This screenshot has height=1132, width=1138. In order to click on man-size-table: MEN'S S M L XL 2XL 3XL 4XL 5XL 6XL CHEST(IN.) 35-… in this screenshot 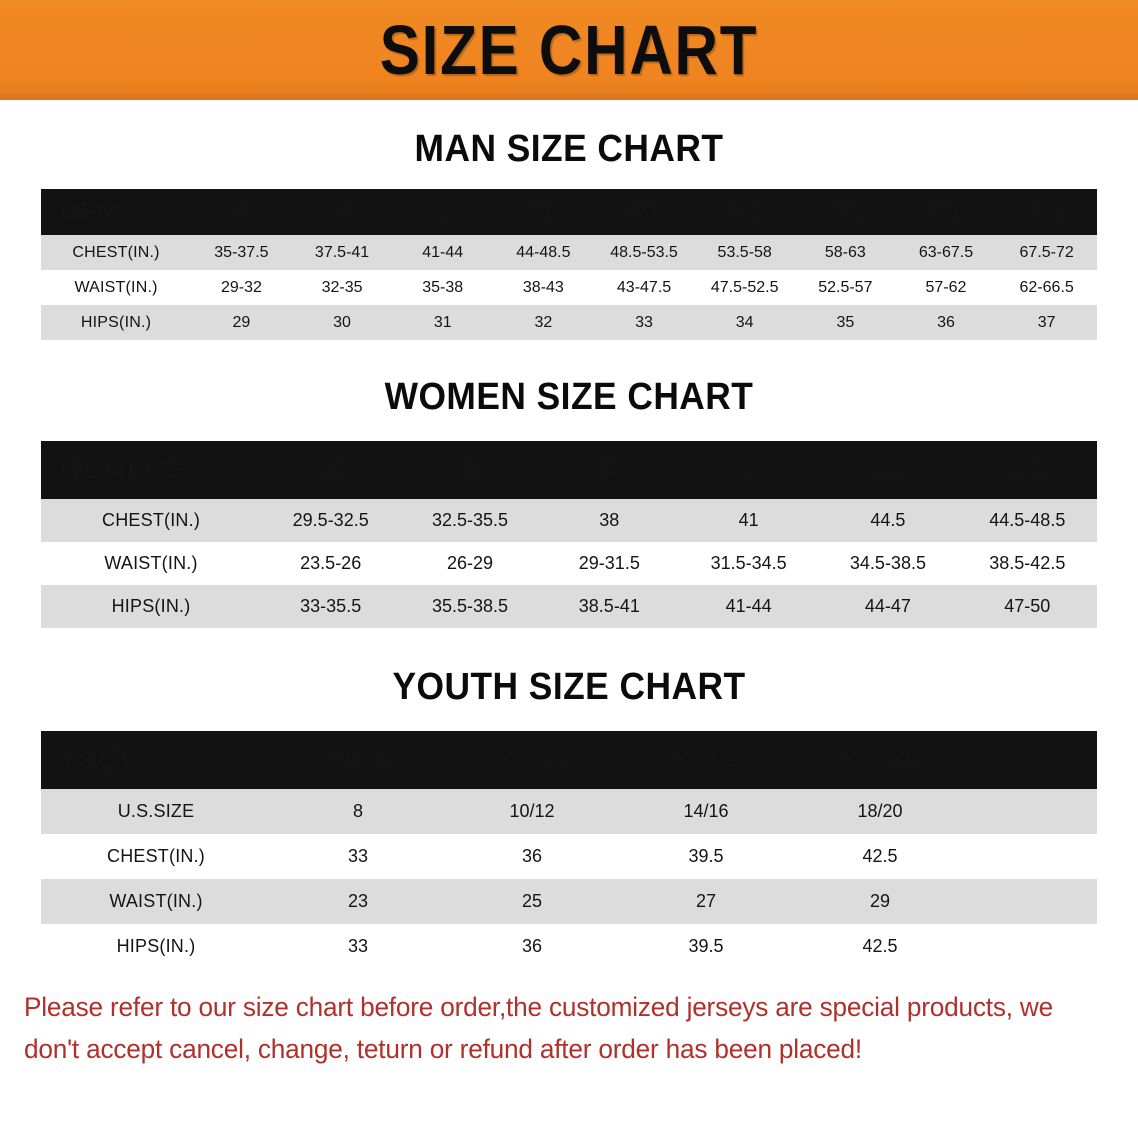, I will do `click(569, 264)`.